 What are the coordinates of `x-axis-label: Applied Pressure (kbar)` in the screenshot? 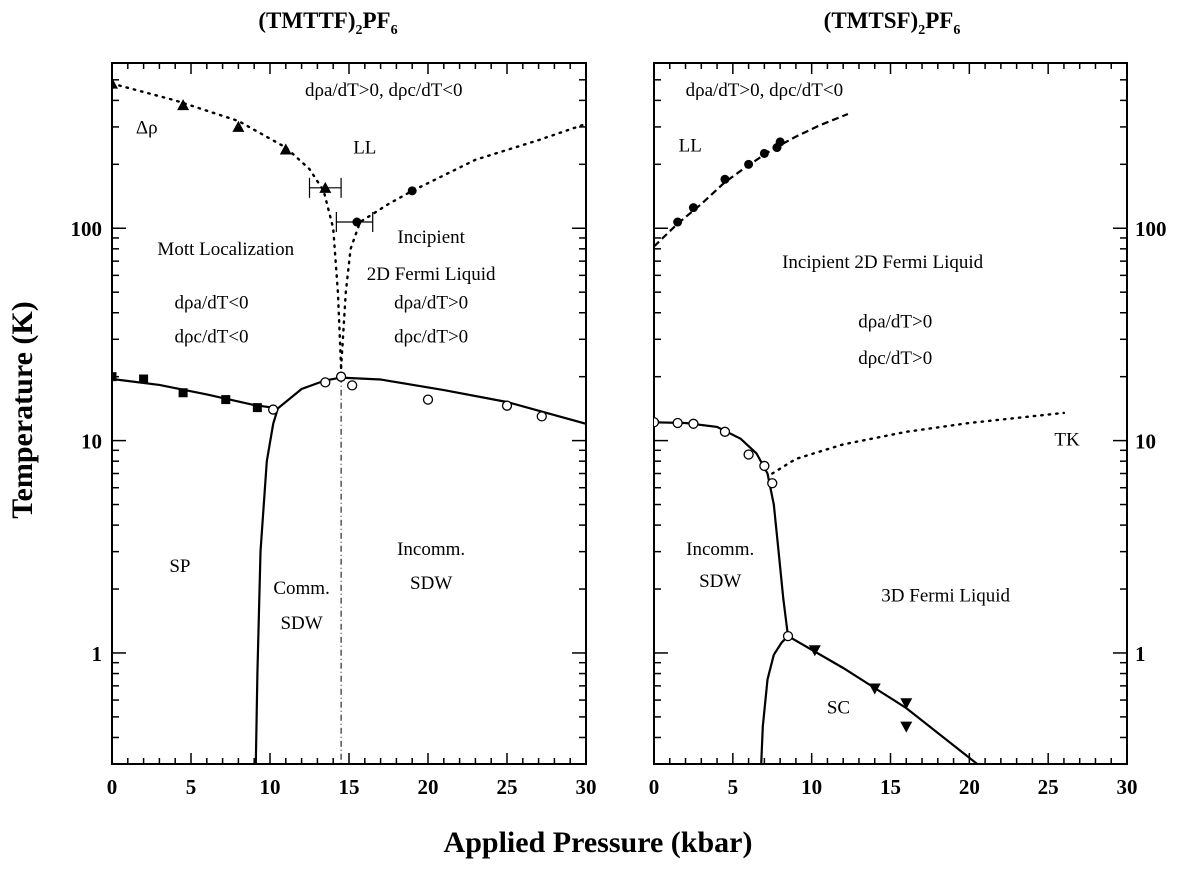 It's located at (598, 842).